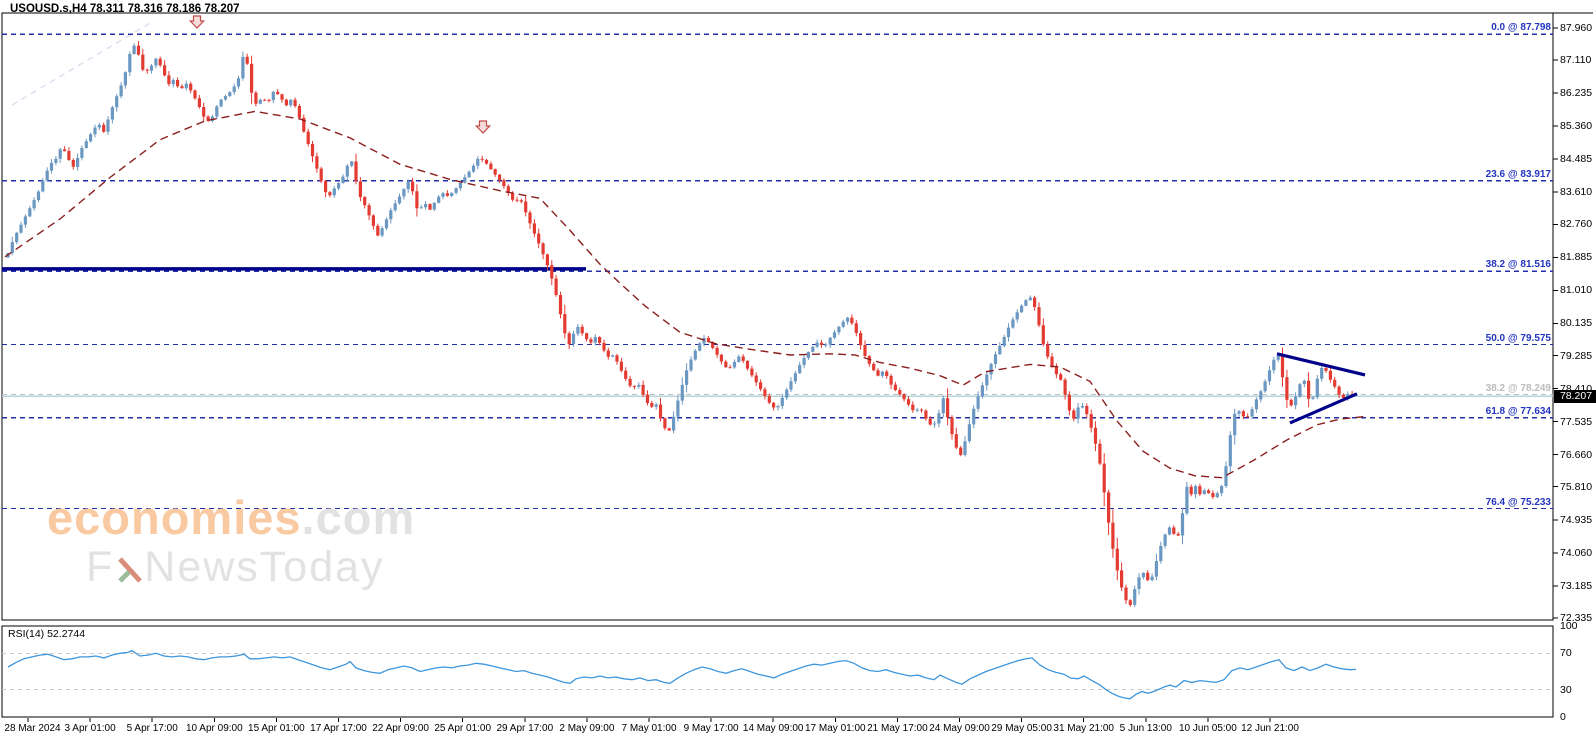 The height and width of the screenshot is (743, 1596). I want to click on rsi-line, so click(682, 674).